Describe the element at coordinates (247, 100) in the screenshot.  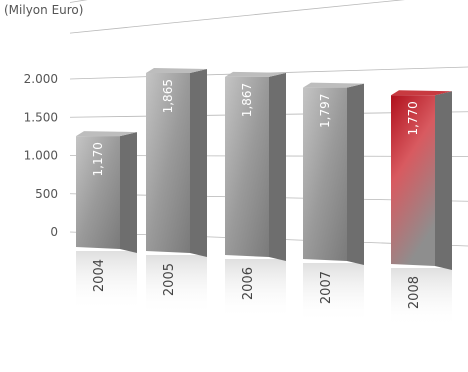
I see `value-label: 1,867` at that location.